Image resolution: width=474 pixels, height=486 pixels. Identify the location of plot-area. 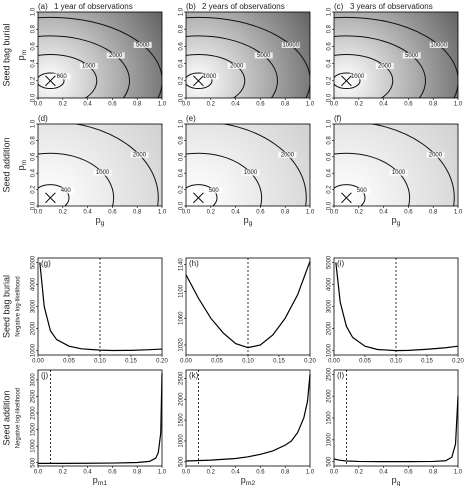
(100, 418).